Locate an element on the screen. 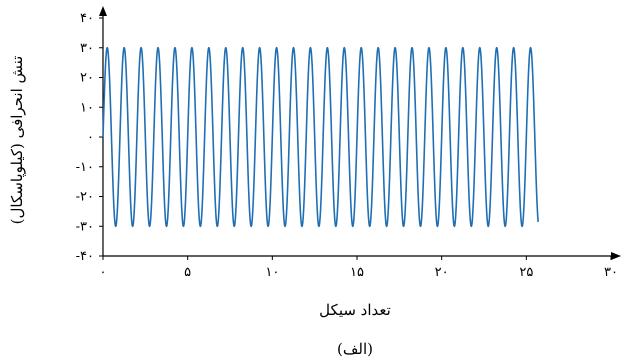  x-tick-label: ۱۵ is located at coordinates (357, 272).